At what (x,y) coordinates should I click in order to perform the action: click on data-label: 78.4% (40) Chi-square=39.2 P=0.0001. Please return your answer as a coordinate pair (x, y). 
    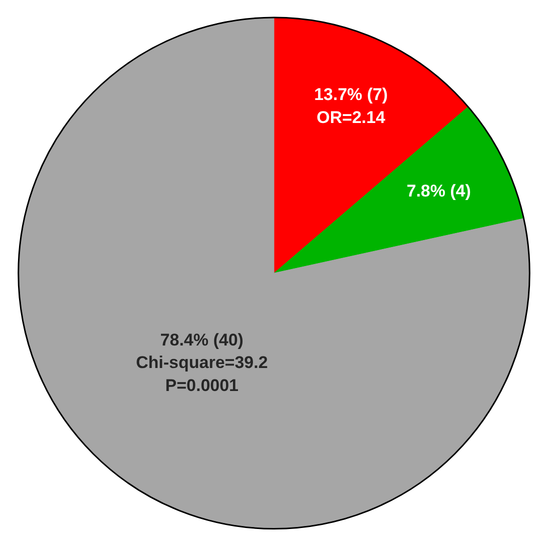
    Looking at the image, I should click on (202, 363).